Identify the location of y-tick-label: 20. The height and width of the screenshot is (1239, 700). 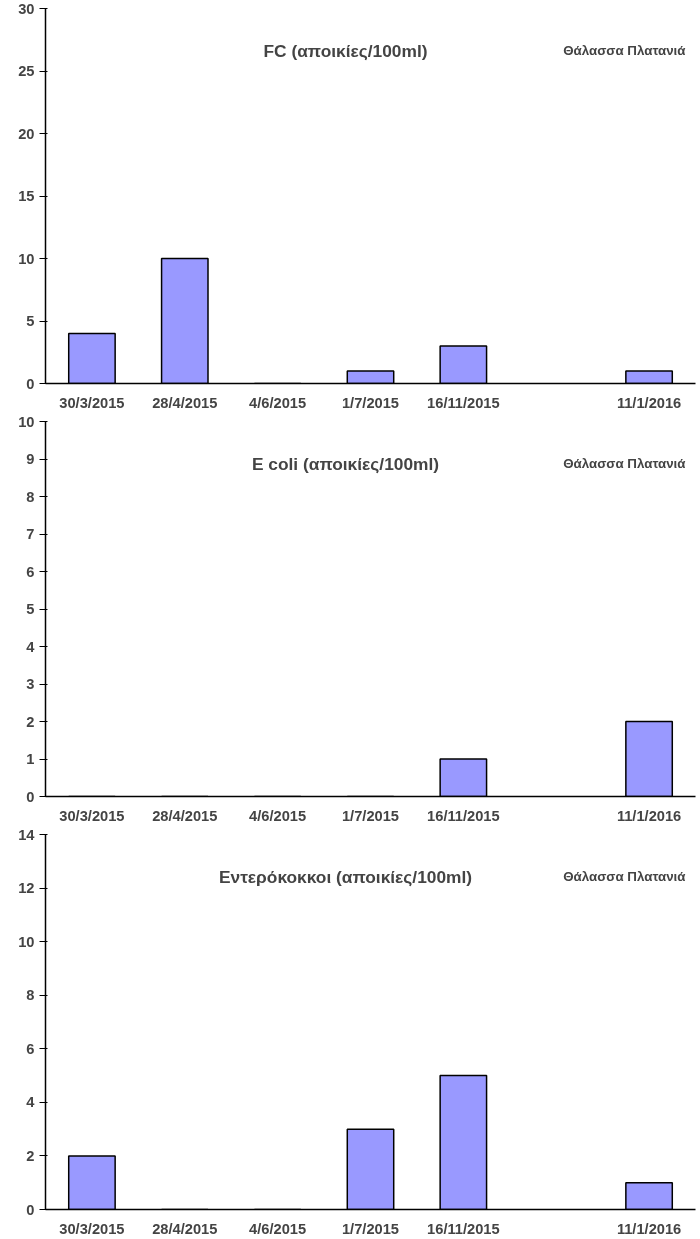
(26, 133).